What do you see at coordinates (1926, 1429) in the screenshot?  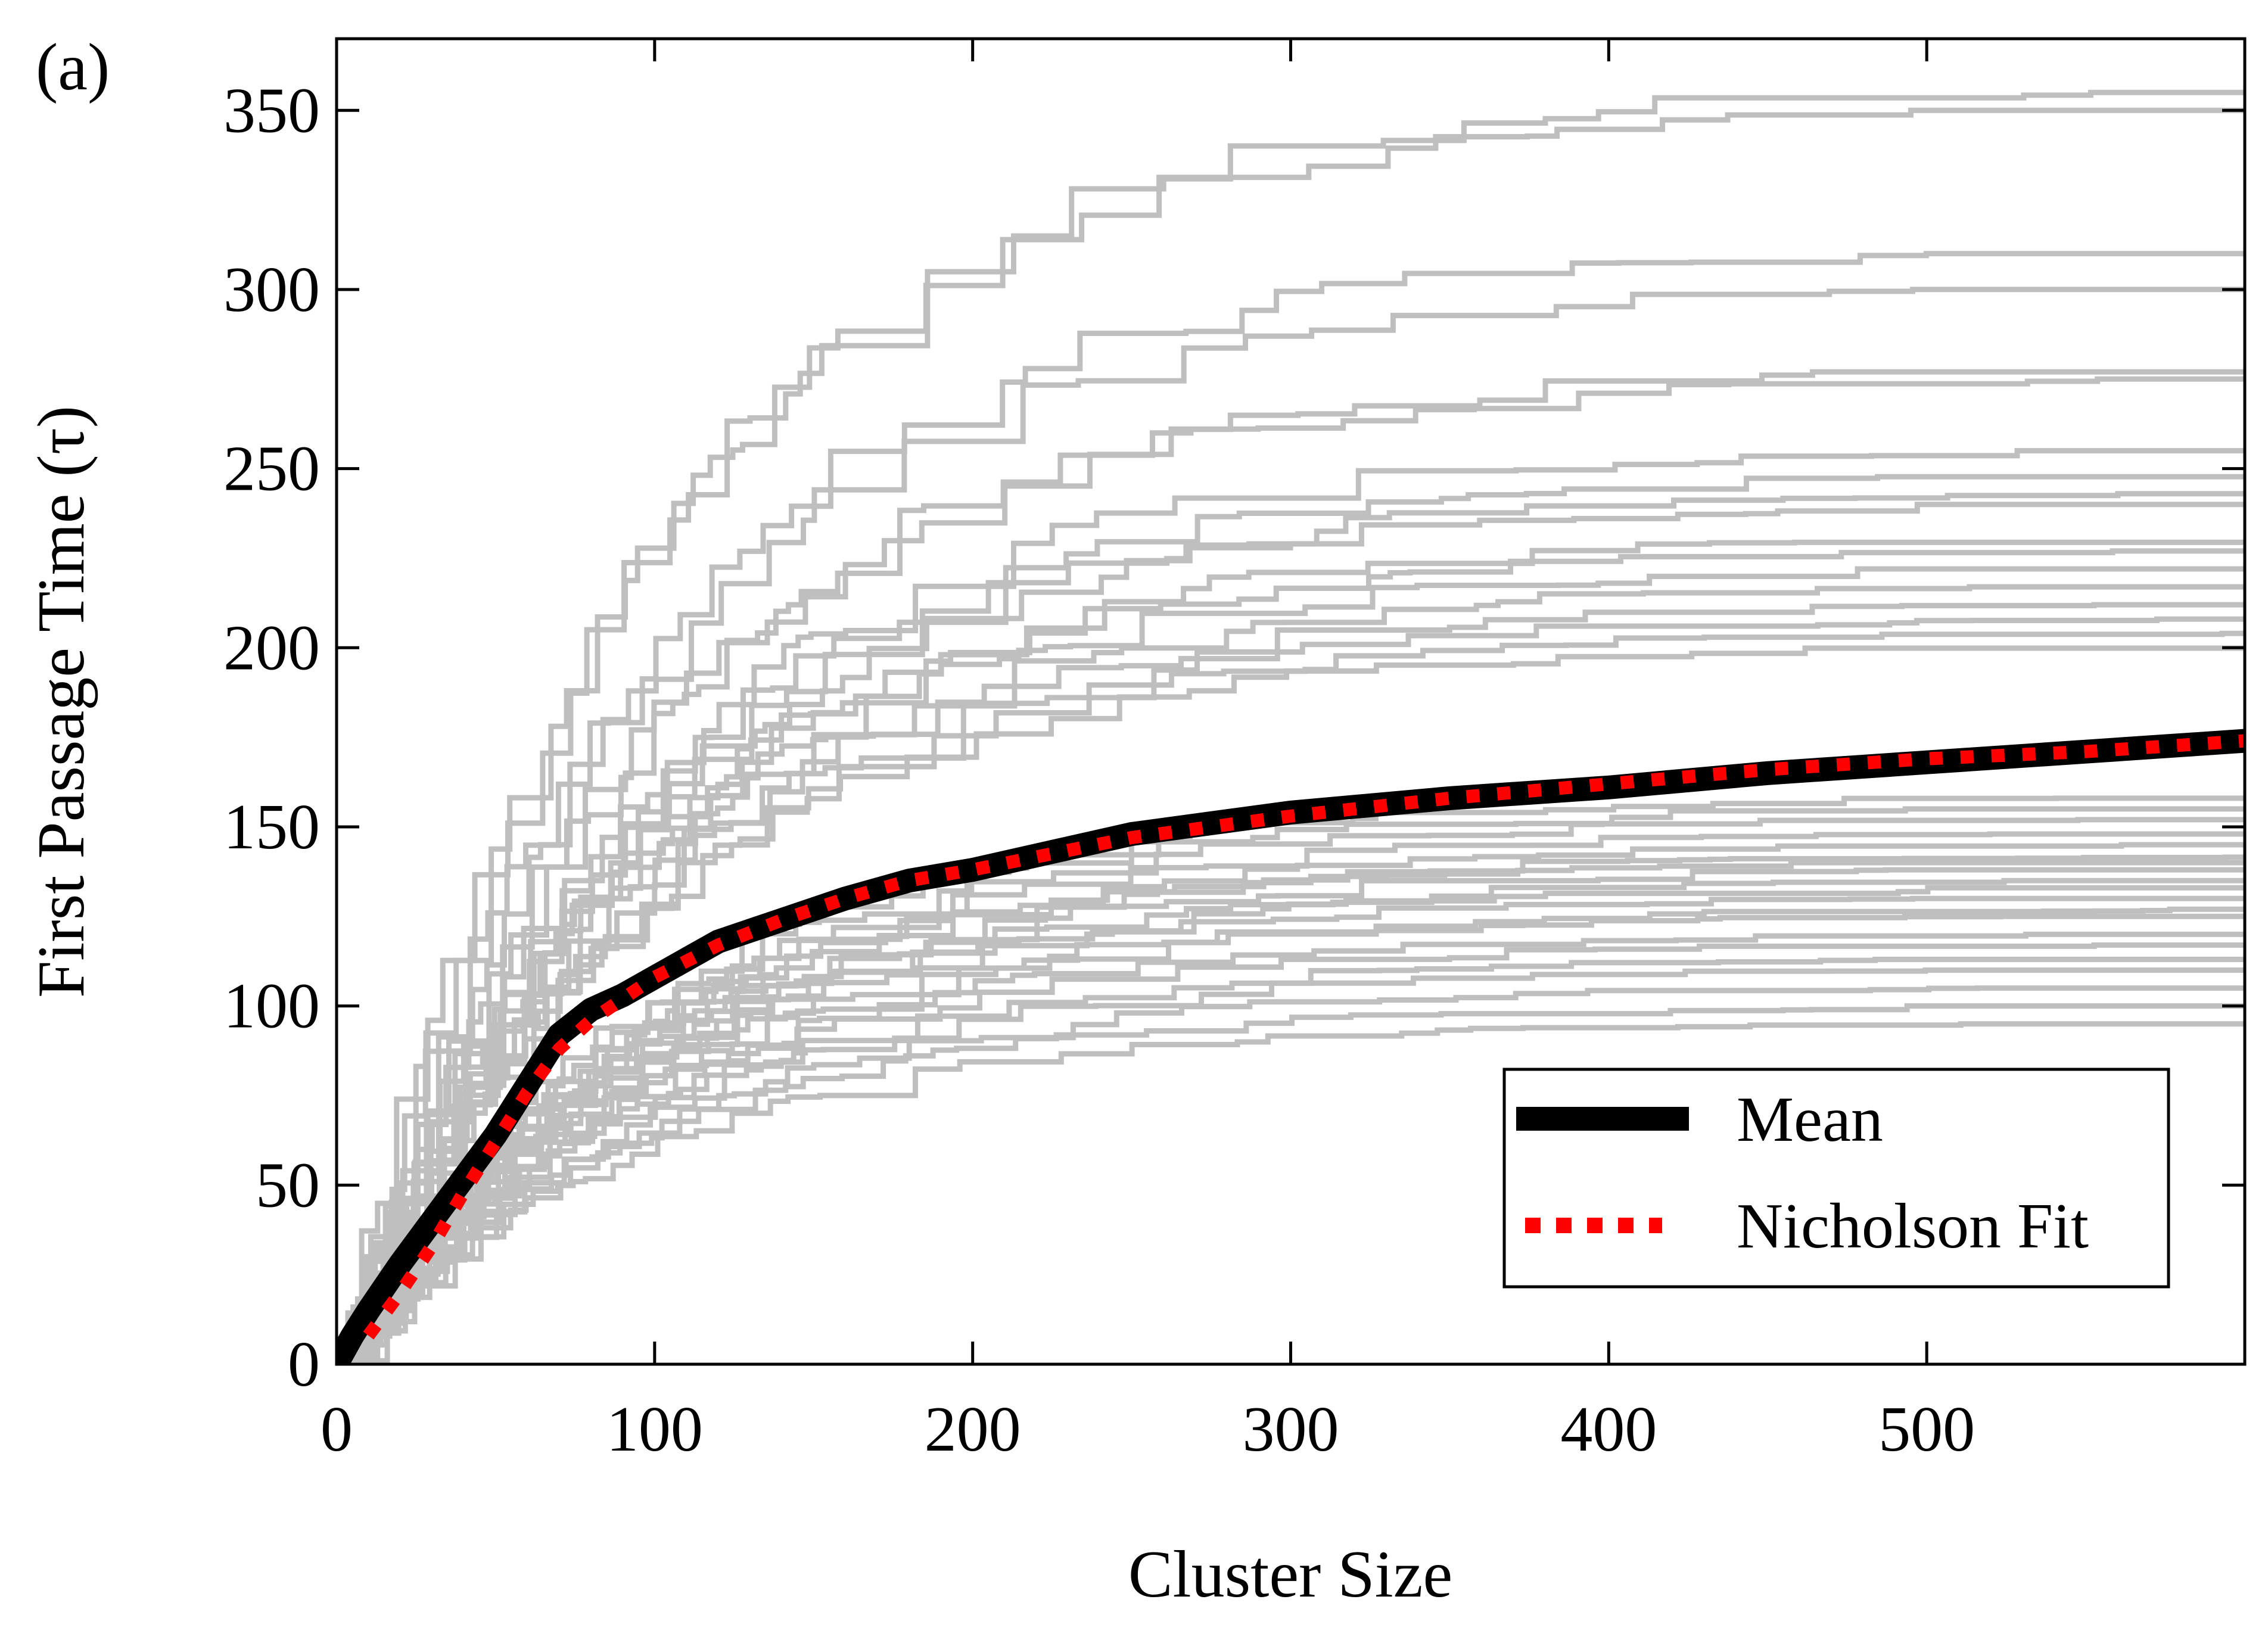 I see `x-tick-label: 500` at bounding box center [1926, 1429].